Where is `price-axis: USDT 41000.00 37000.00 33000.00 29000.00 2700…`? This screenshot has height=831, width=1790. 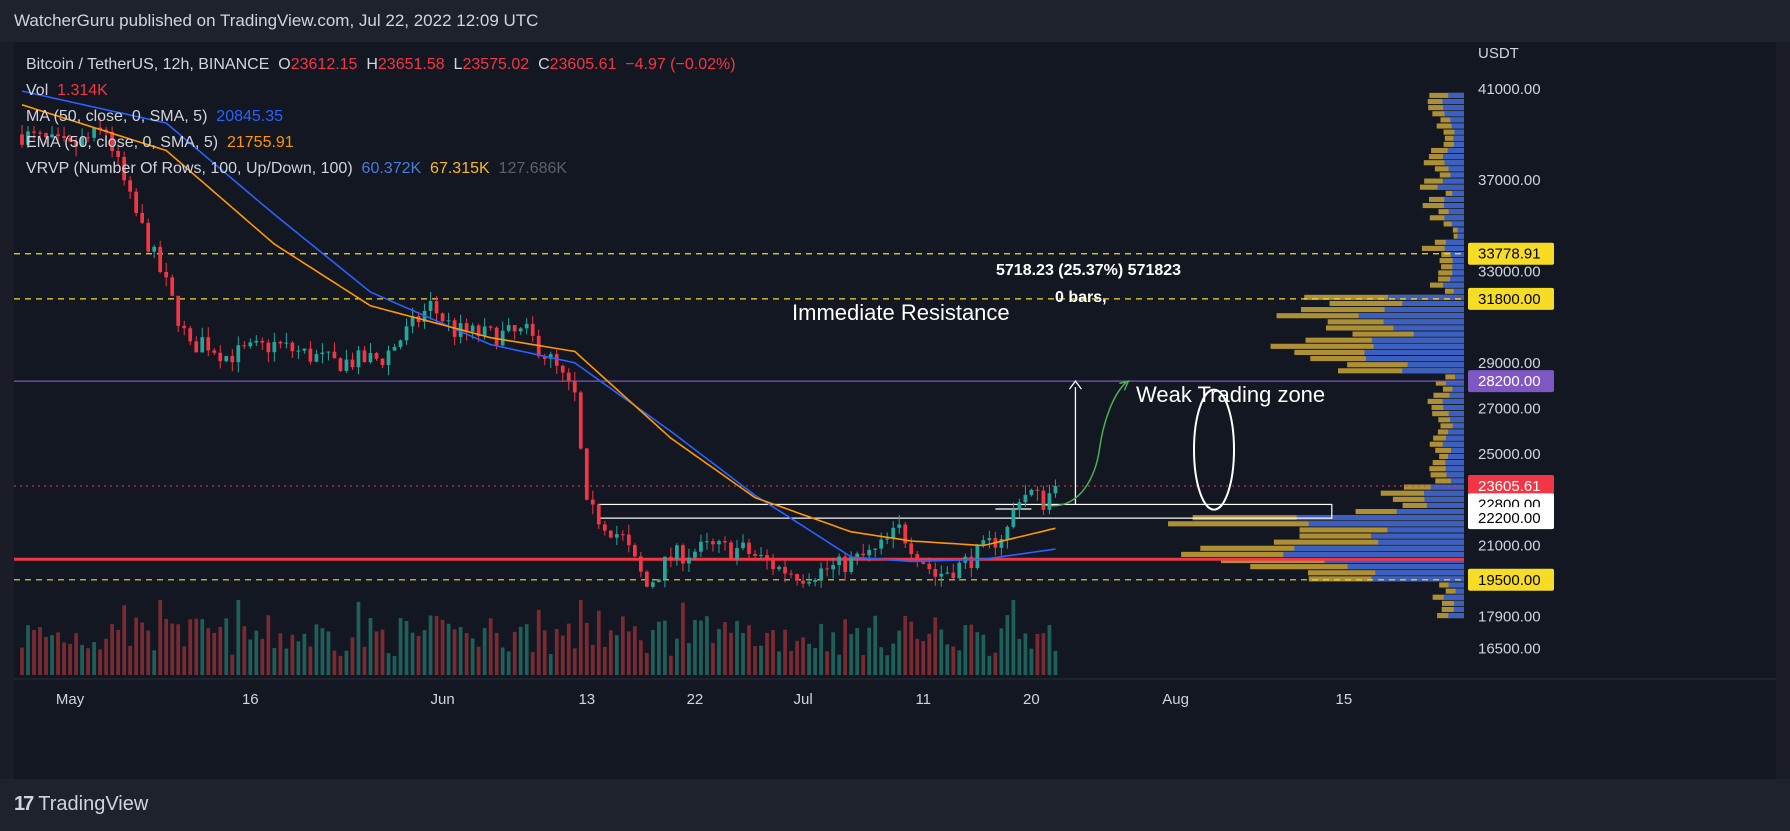 price-axis: USDT 41000.00 37000.00 33000.00 29000.00 2700… is located at coordinates (1620, 360).